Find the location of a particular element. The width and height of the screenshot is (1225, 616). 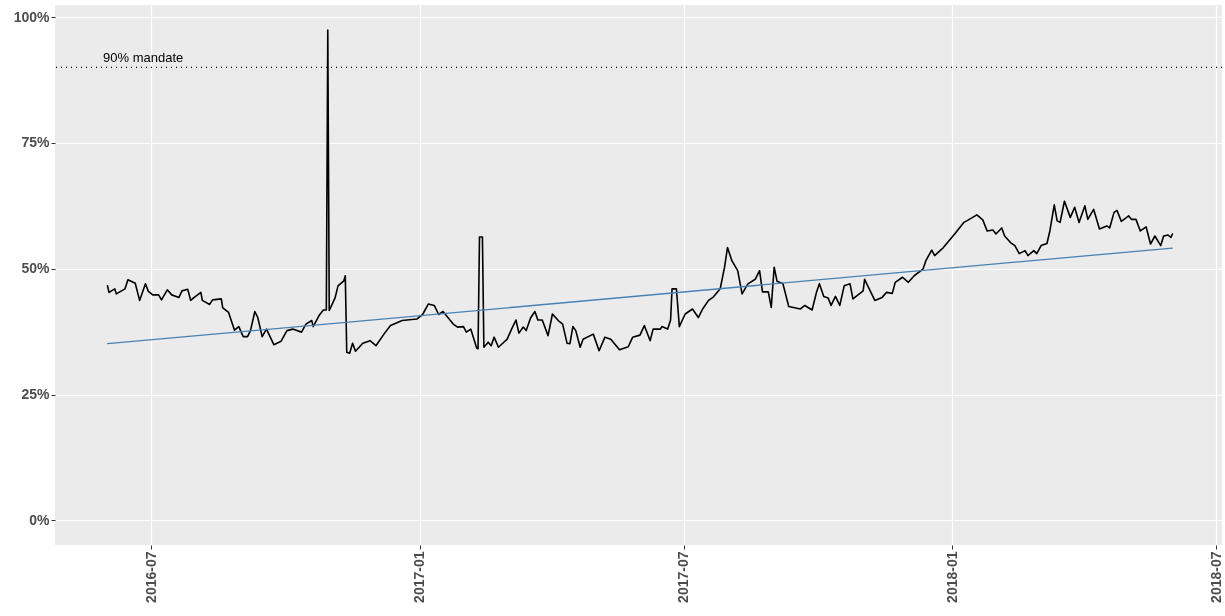

ref-line-label: 90% mandate is located at coordinates (143, 58).